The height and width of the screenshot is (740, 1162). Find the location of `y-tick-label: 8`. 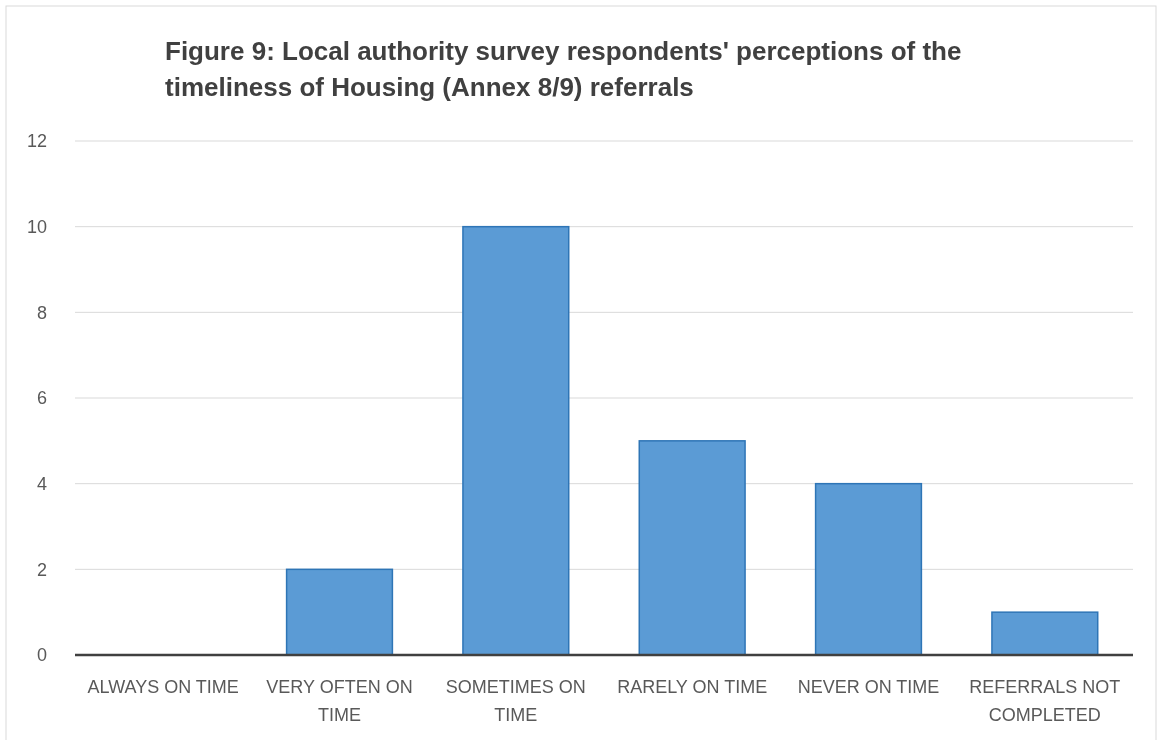

y-tick-label: 8 is located at coordinates (41, 312).